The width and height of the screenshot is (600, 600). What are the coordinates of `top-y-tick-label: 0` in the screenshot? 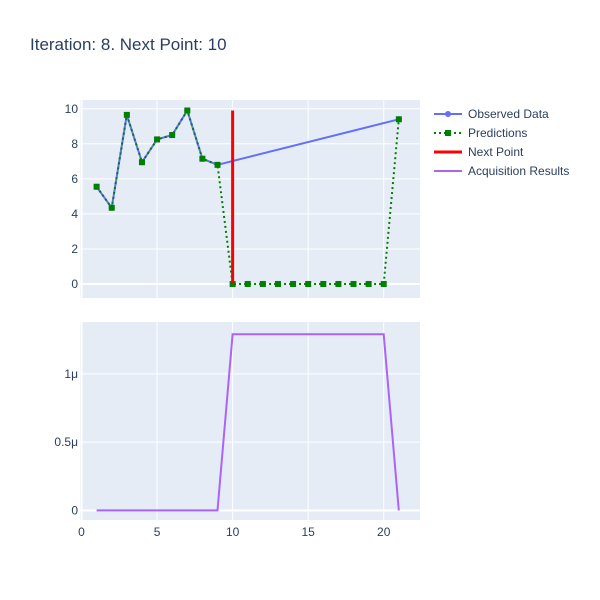 It's located at (74, 284).